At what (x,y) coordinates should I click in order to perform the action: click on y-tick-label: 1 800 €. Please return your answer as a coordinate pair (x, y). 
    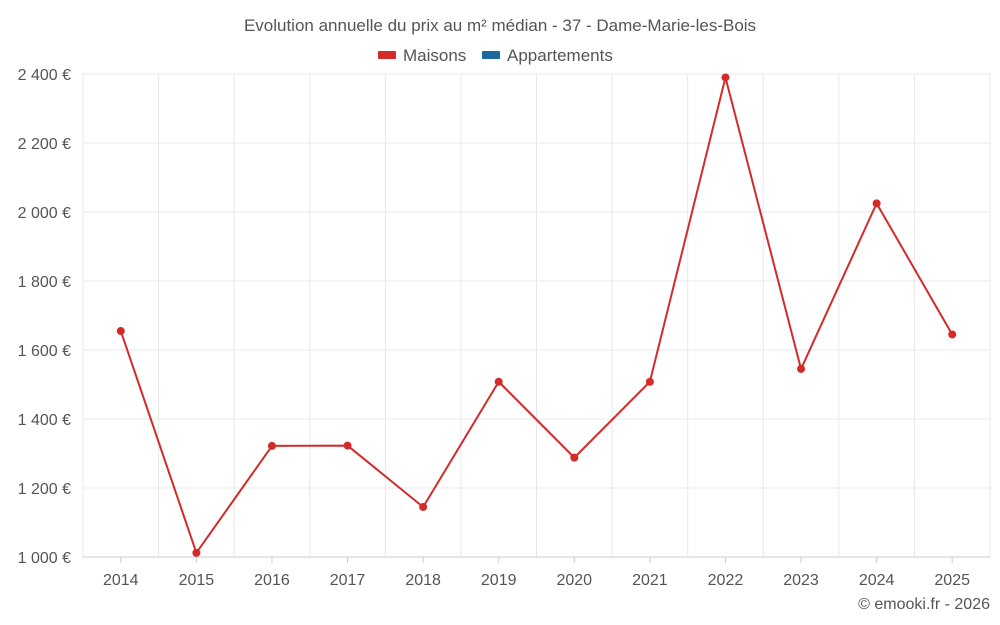
    Looking at the image, I should click on (44, 282).